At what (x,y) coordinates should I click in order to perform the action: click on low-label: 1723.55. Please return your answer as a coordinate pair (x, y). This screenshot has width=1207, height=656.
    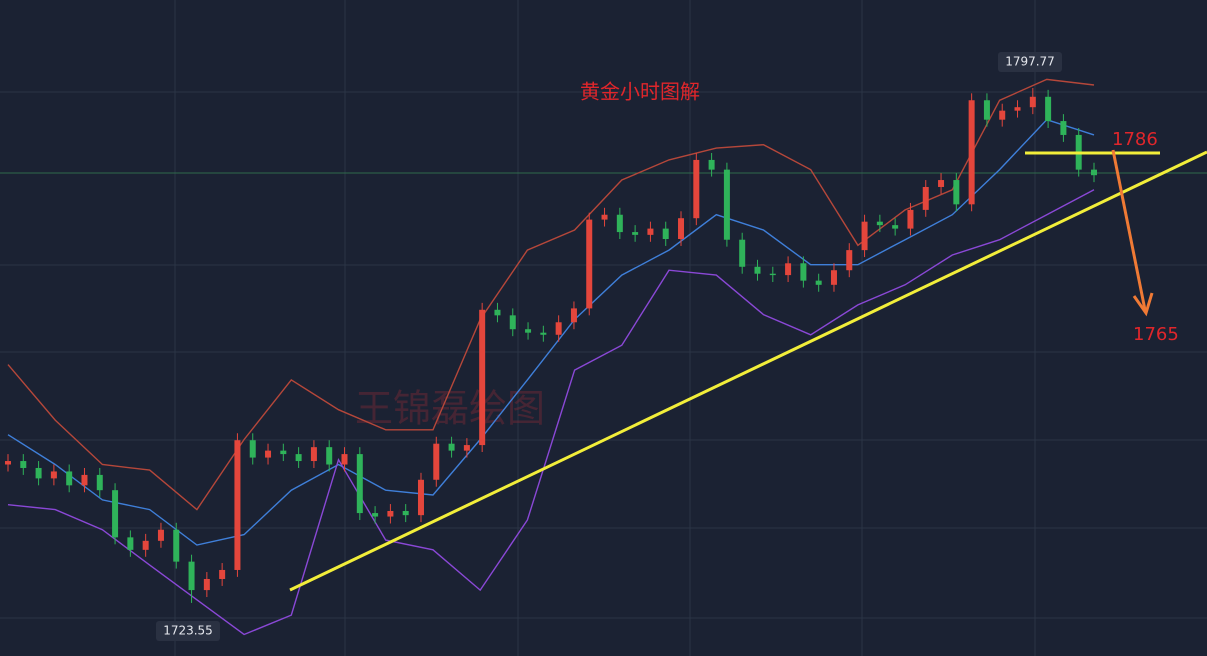
    Looking at the image, I should click on (188, 631).